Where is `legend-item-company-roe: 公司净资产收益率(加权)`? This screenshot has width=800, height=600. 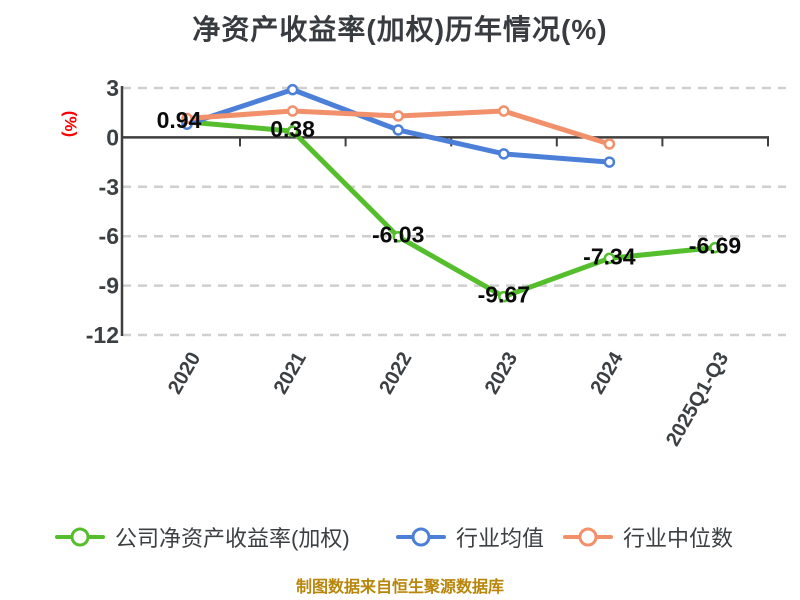
legend-item-company-roe: 公司净资产收益率(加权) is located at coordinates (202, 537).